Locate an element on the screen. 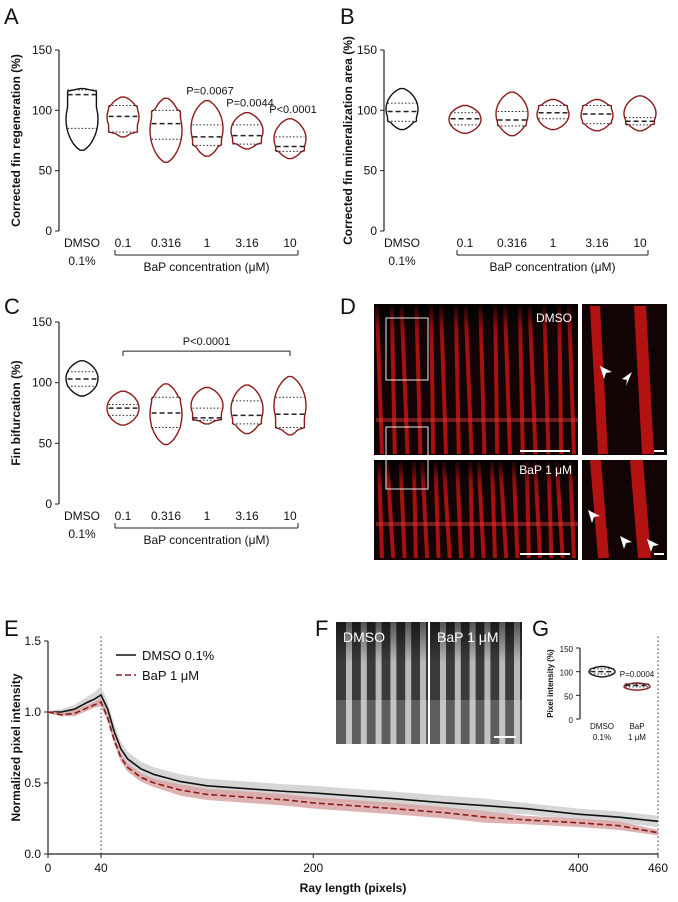 The width and height of the screenshot is (678, 902). scale-bar-dmso-zoom is located at coordinates (659, 451).